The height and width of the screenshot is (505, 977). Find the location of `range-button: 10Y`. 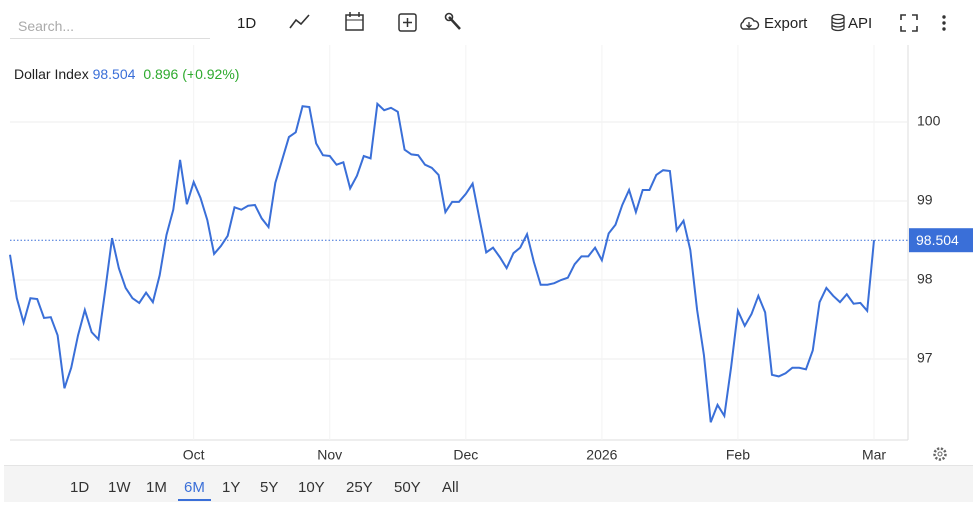

range-button: 10Y is located at coordinates (311, 487).